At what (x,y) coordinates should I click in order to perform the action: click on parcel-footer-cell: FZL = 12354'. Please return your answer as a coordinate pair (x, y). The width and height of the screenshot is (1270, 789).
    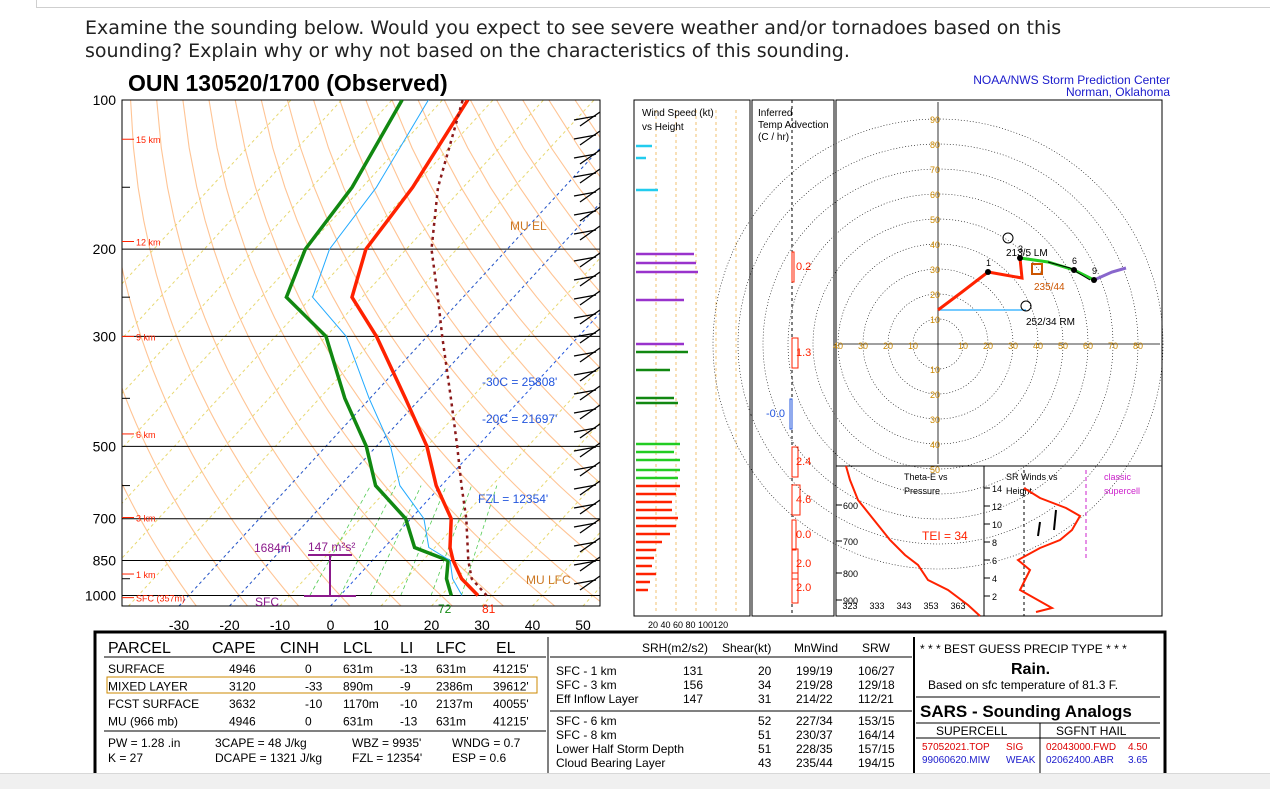
    Looking at the image, I should click on (387, 758).